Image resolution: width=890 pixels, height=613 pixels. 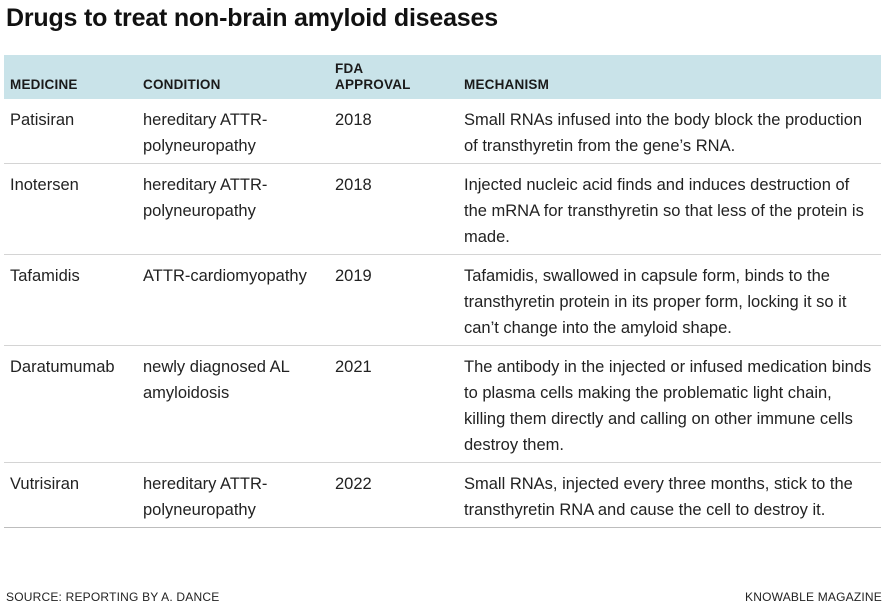 What do you see at coordinates (62, 367) in the screenshot?
I see `cell-medicine: Daratumumab` at bounding box center [62, 367].